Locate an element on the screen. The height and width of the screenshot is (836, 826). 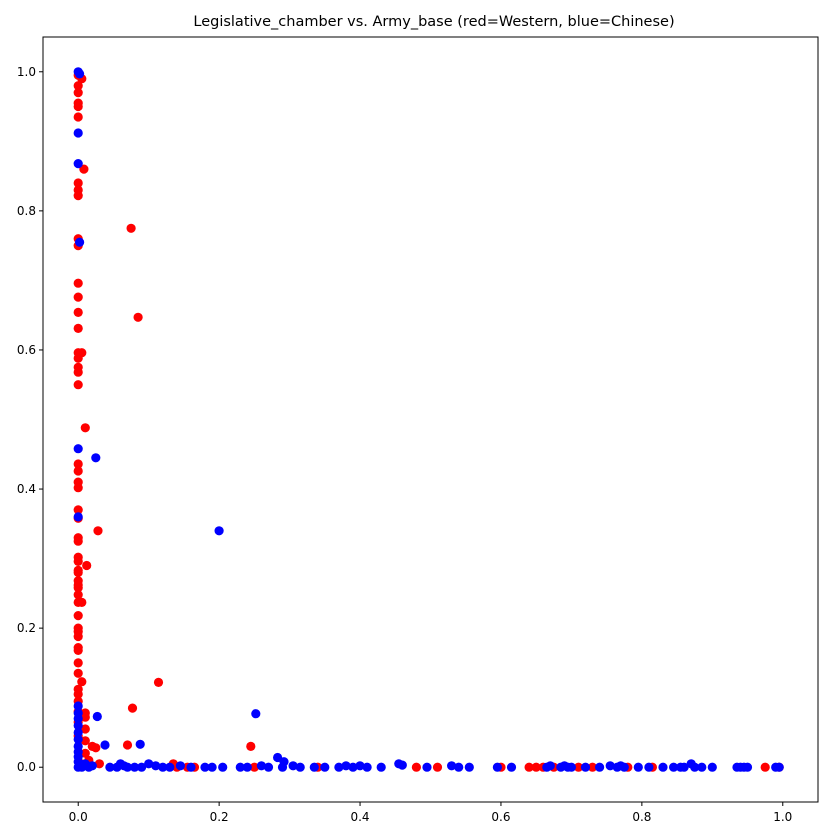
y-tick-label: 0.4 is located at coordinates (26, 489).